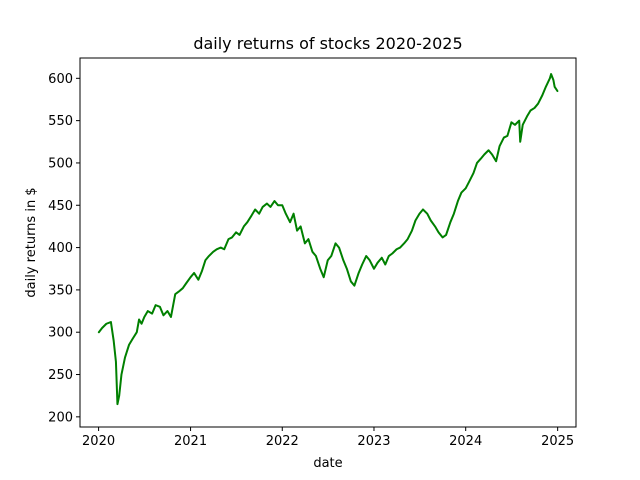 The image size is (640, 480). What do you see at coordinates (98, 441) in the screenshot?
I see `x-tick-label-0: 2020` at bounding box center [98, 441].